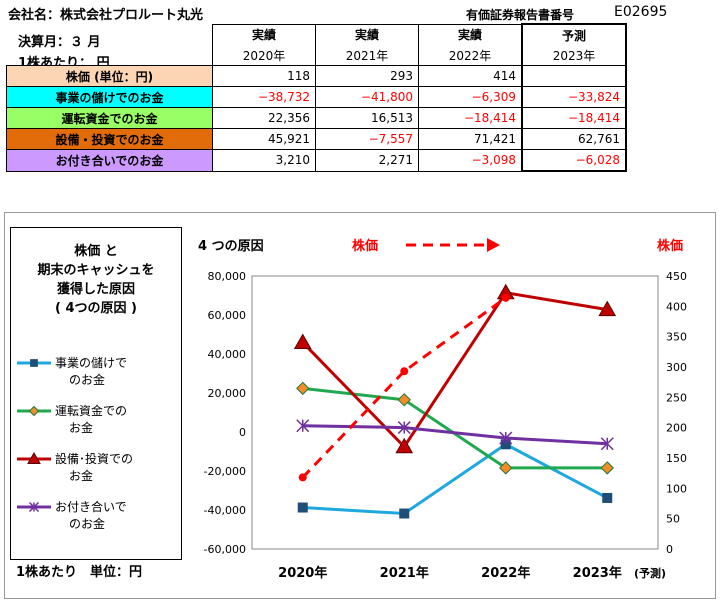 Image resolution: width=727 pixels, height=603 pixels. I want to click on company-name: 会社名：株式会社プロルート丸光, so click(106, 15).